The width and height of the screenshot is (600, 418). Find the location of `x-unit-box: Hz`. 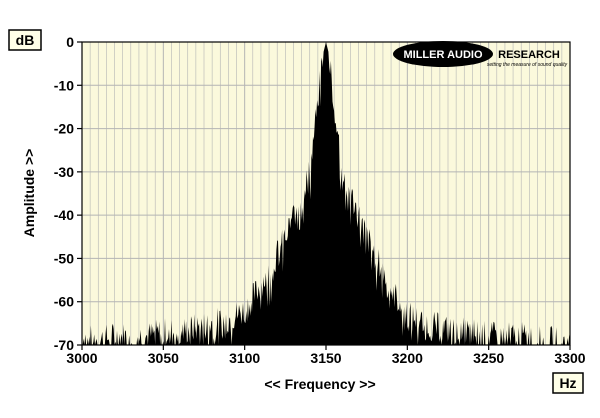

x-unit-box: Hz is located at coordinates (568, 383).